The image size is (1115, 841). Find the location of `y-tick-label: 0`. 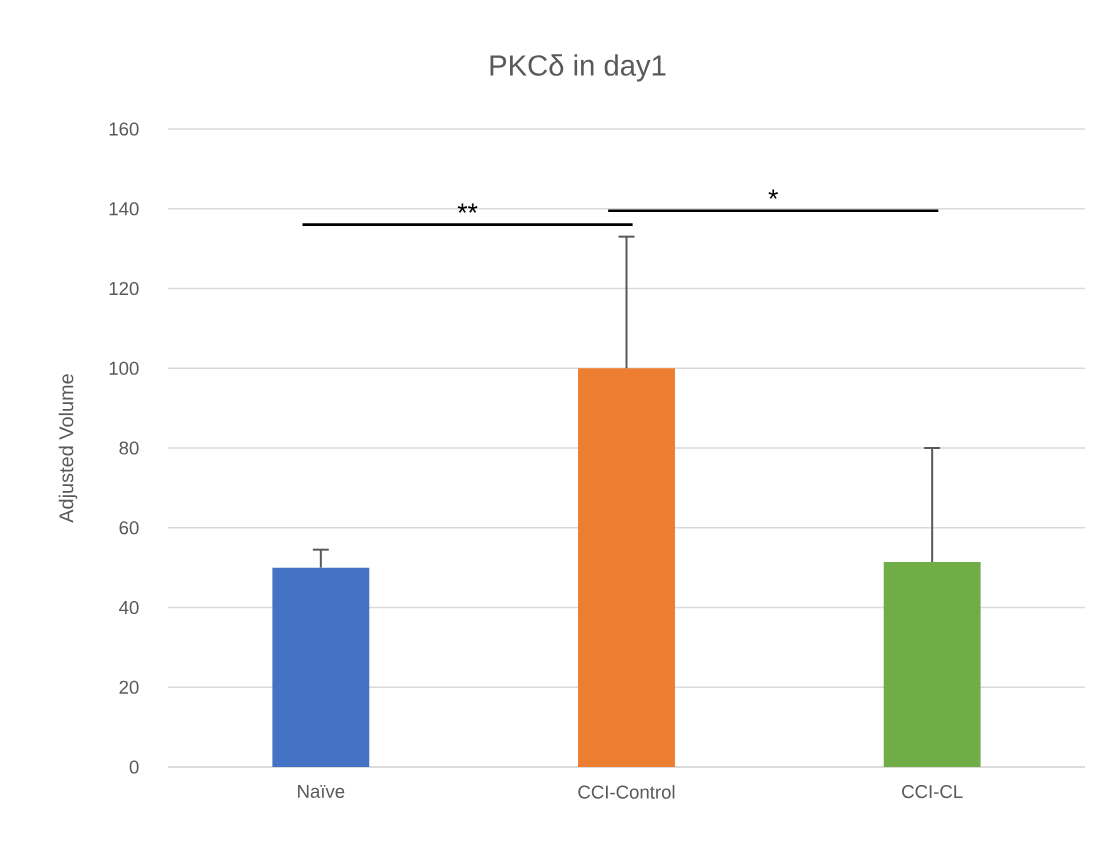

y-tick-label: 0 is located at coordinates (134, 767).